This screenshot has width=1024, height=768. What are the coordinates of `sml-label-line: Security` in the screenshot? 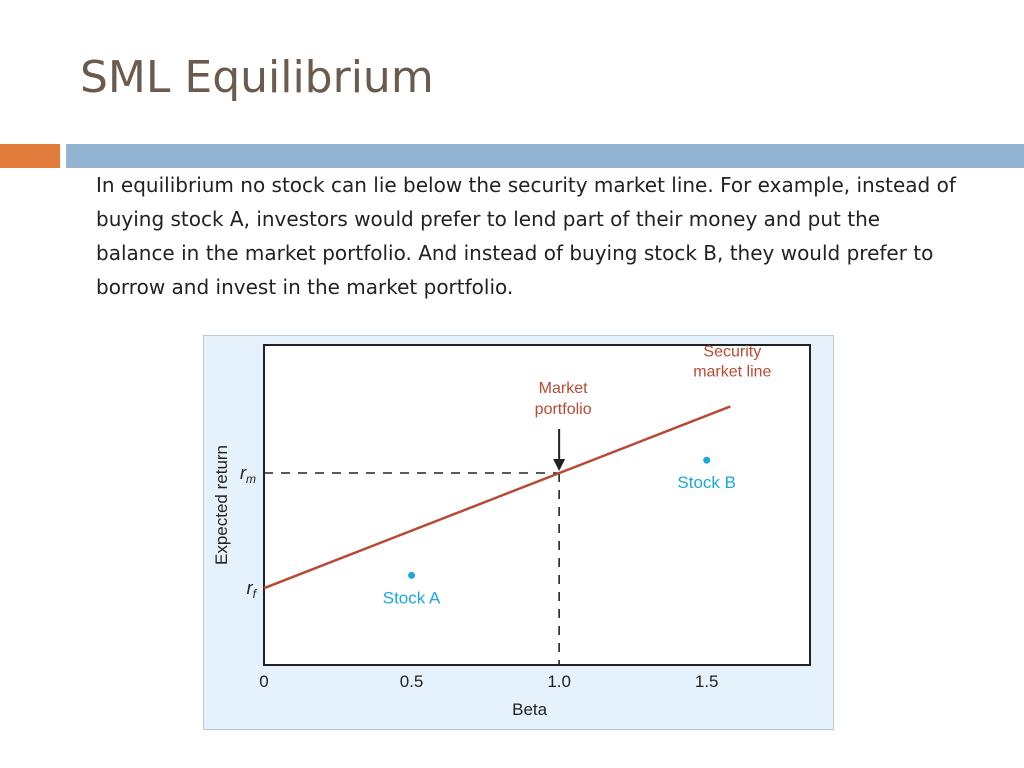 It's located at (732, 351).